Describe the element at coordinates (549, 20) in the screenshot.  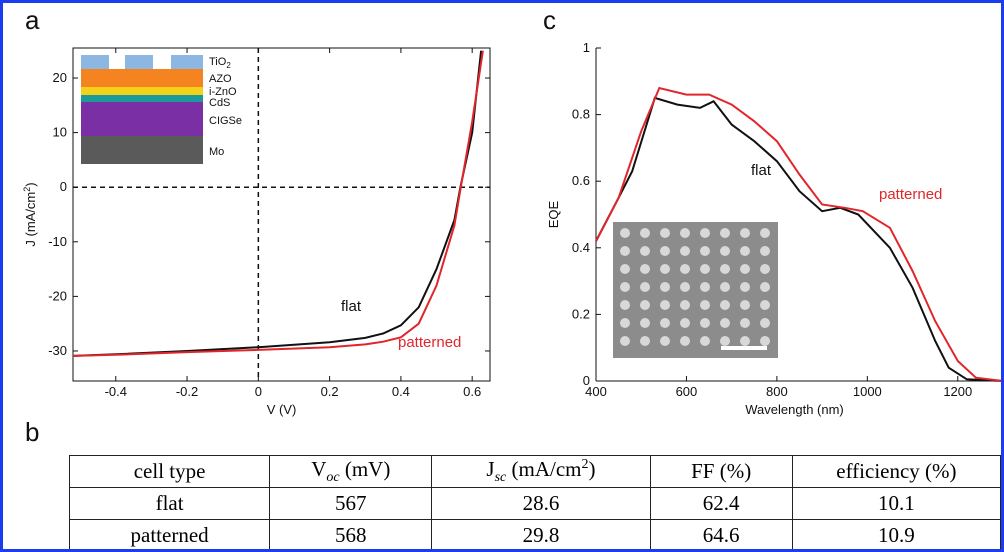
I see `panel-label: c` at that location.